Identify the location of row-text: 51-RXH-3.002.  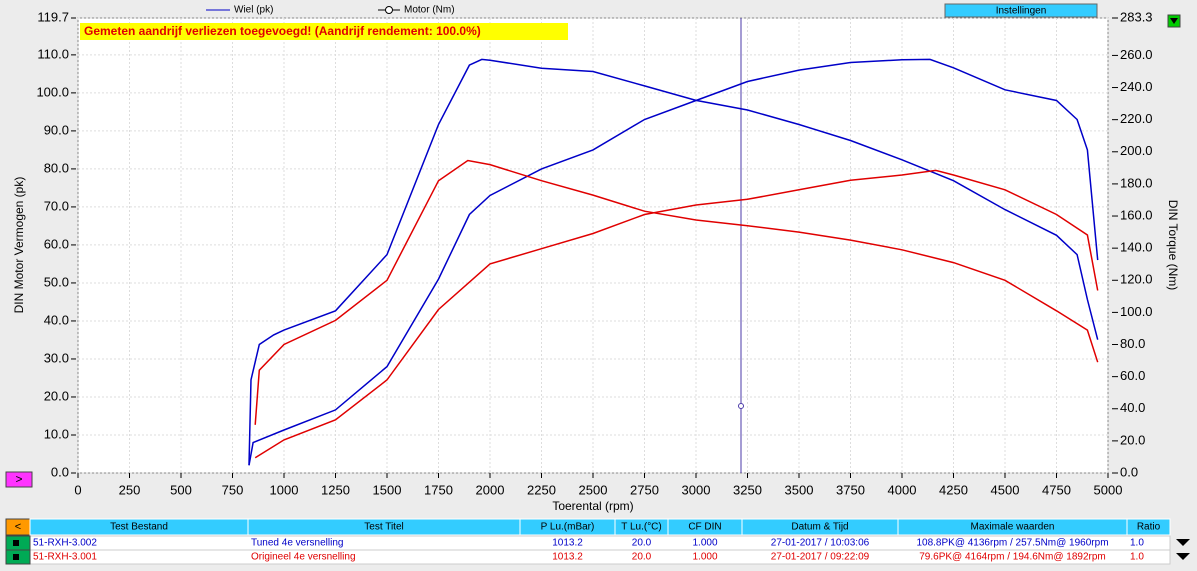
(65, 543).